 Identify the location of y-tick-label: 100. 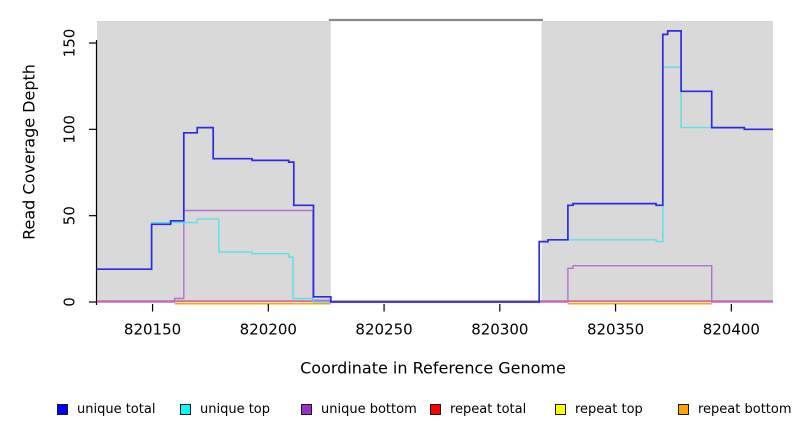
(70, 129).